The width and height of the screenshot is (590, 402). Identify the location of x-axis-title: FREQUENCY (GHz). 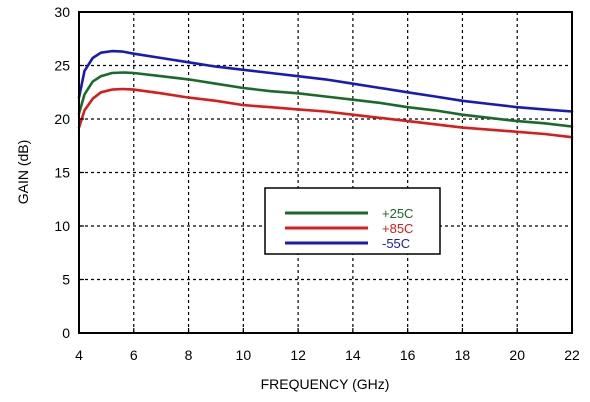
(325, 384).